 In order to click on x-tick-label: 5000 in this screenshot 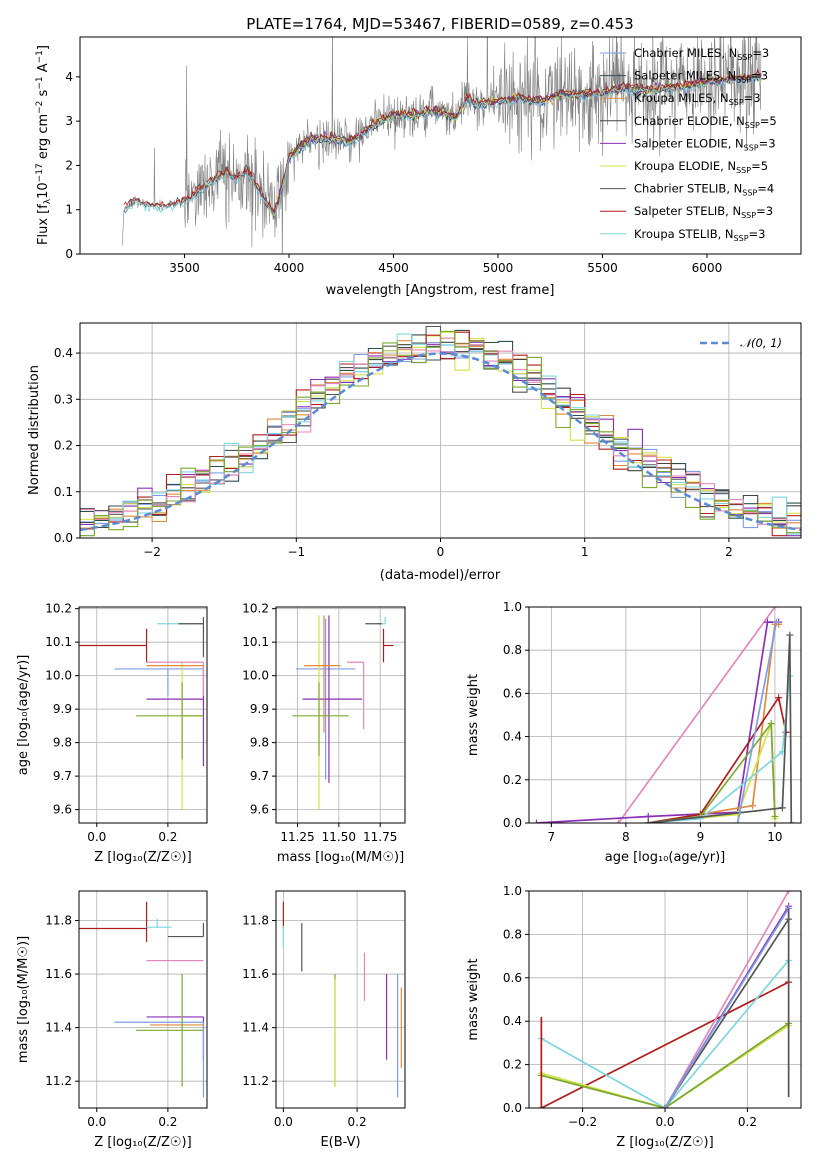, I will do `click(498, 268)`.